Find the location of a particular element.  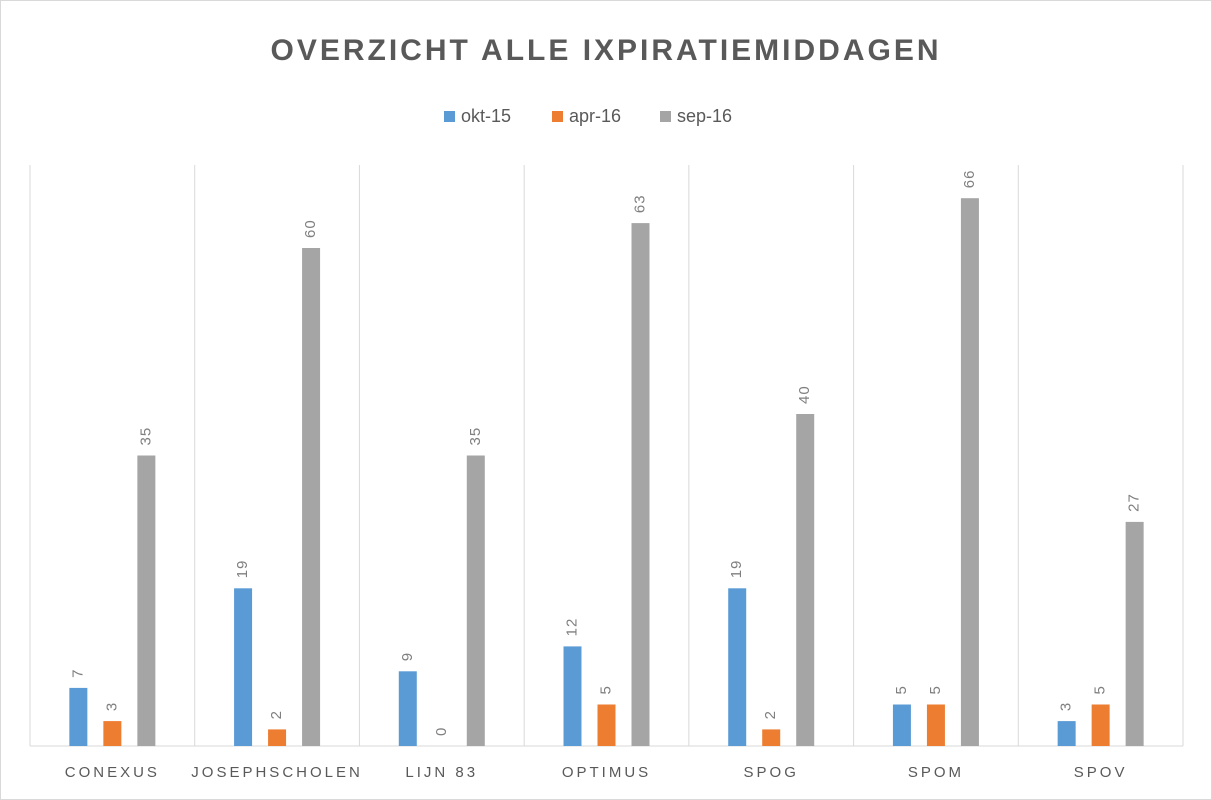

x-tick-label: SPOV is located at coordinates (1101, 772).